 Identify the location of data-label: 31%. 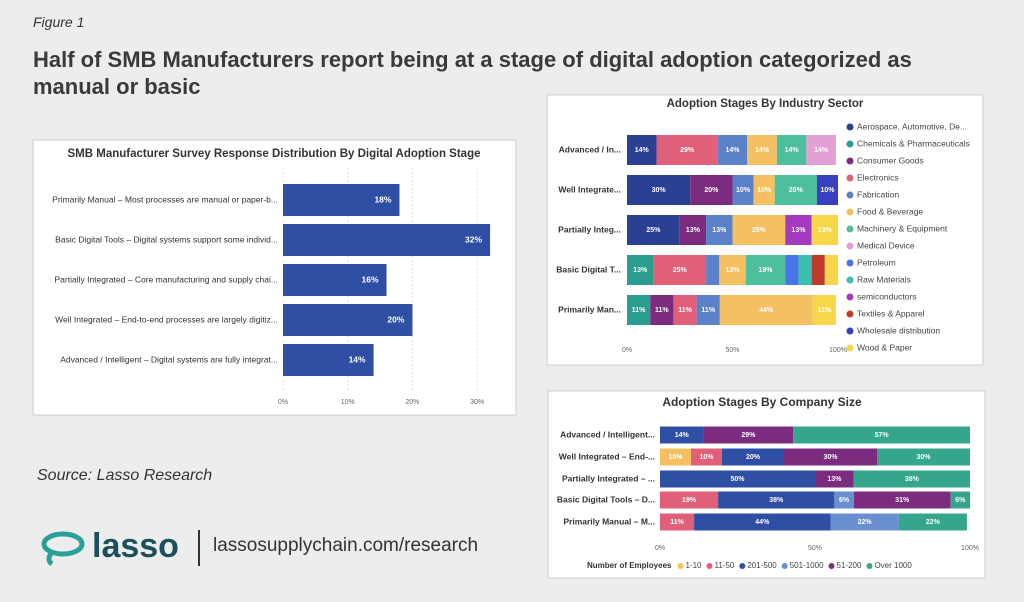
(902, 500).